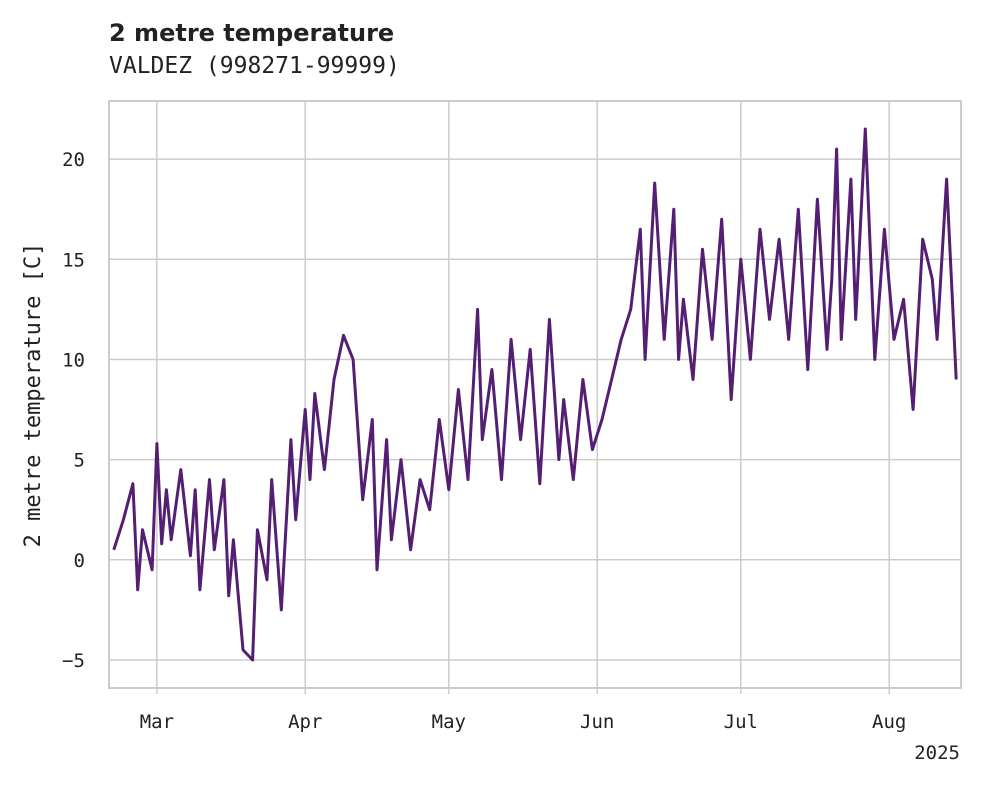 The width and height of the screenshot is (981, 785). Describe the element at coordinates (73, 160) in the screenshot. I see `y-tick-label: 20` at that location.